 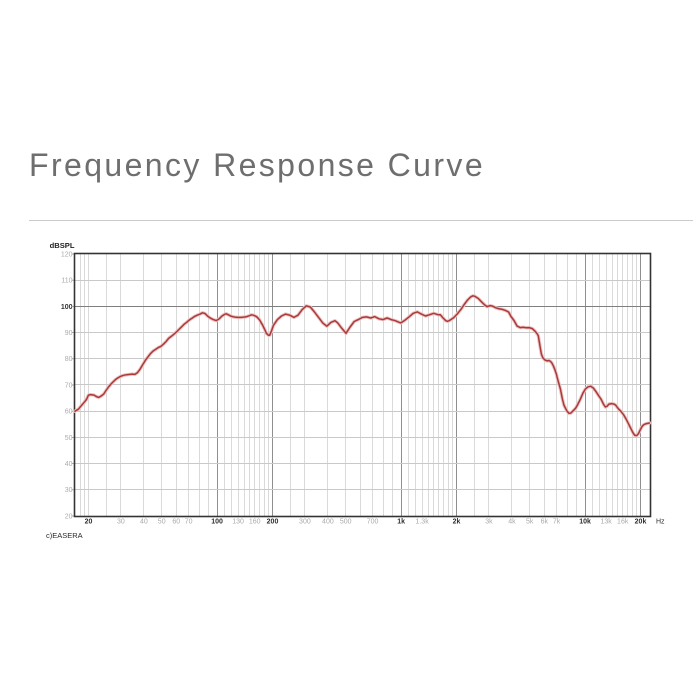 I want to click on svg-text: 500, so click(x=346, y=521).